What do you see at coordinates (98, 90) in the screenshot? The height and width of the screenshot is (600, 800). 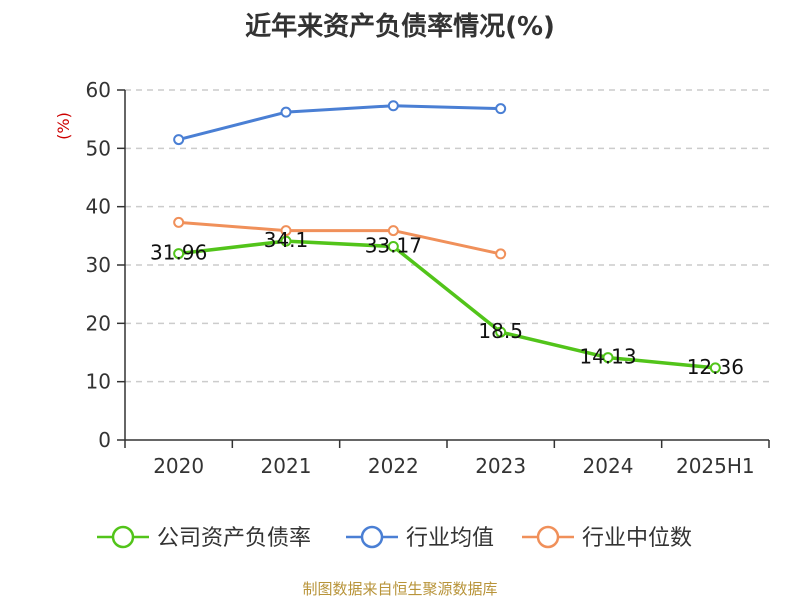 I see `y-tick-label: 60` at bounding box center [98, 90].